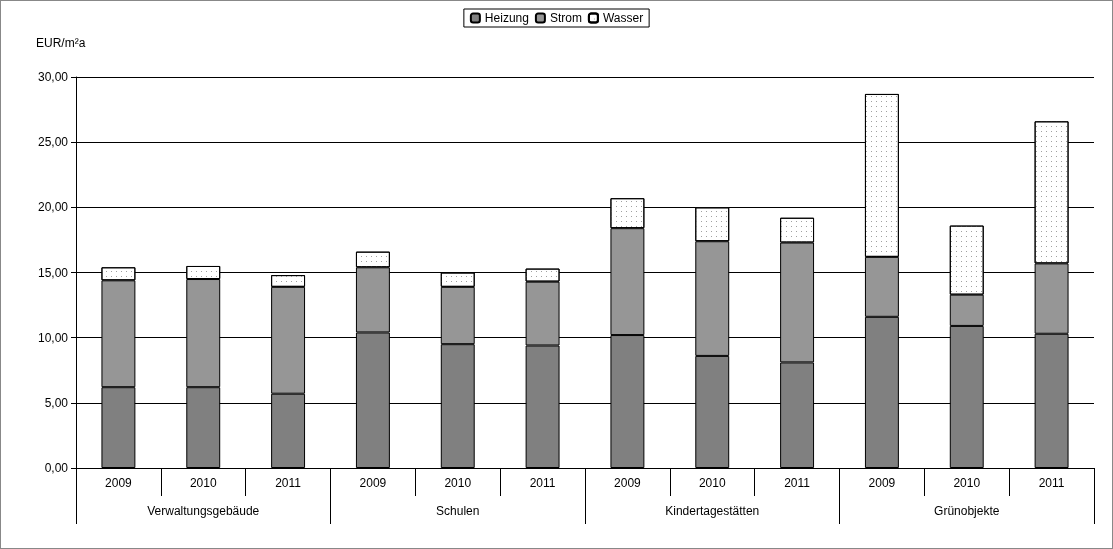 The width and height of the screenshot is (1113, 549). I want to click on text: Verwaltungsgebäude, so click(203, 511).